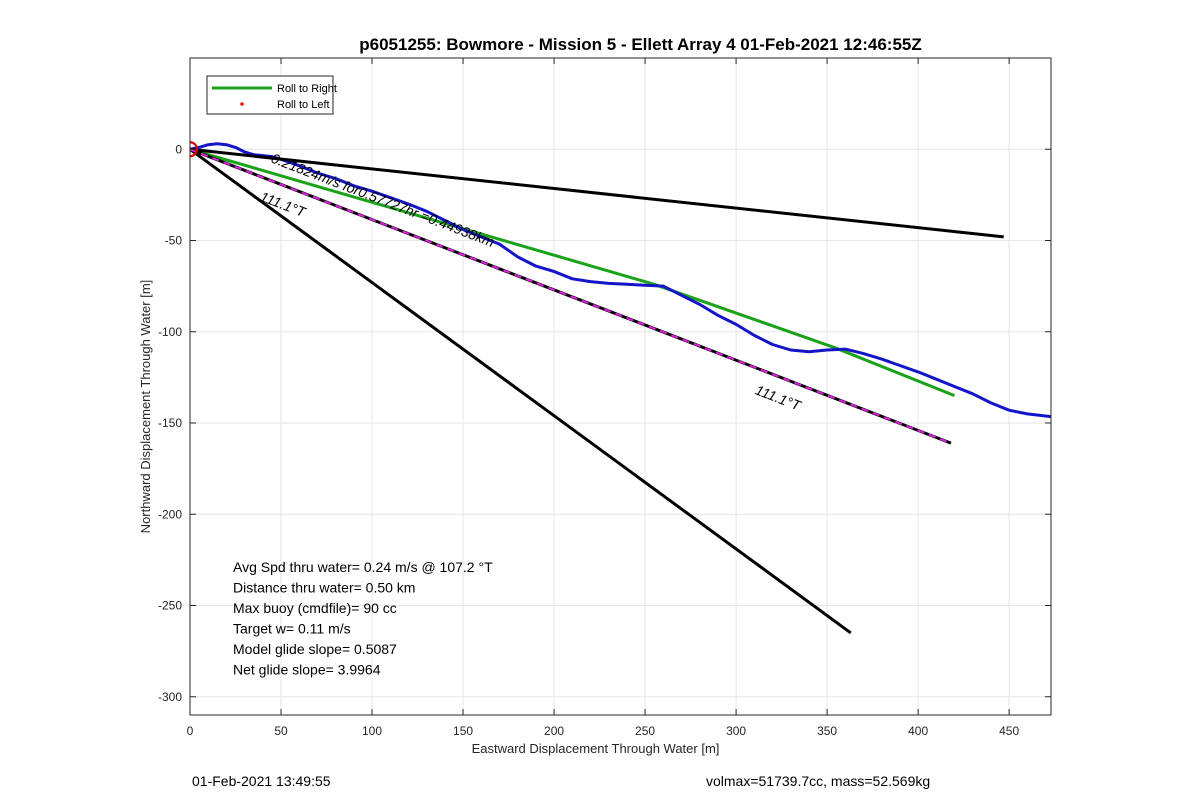 This screenshot has width=1200, height=804. I want to click on x-tick-label-7: 350, so click(827, 731).